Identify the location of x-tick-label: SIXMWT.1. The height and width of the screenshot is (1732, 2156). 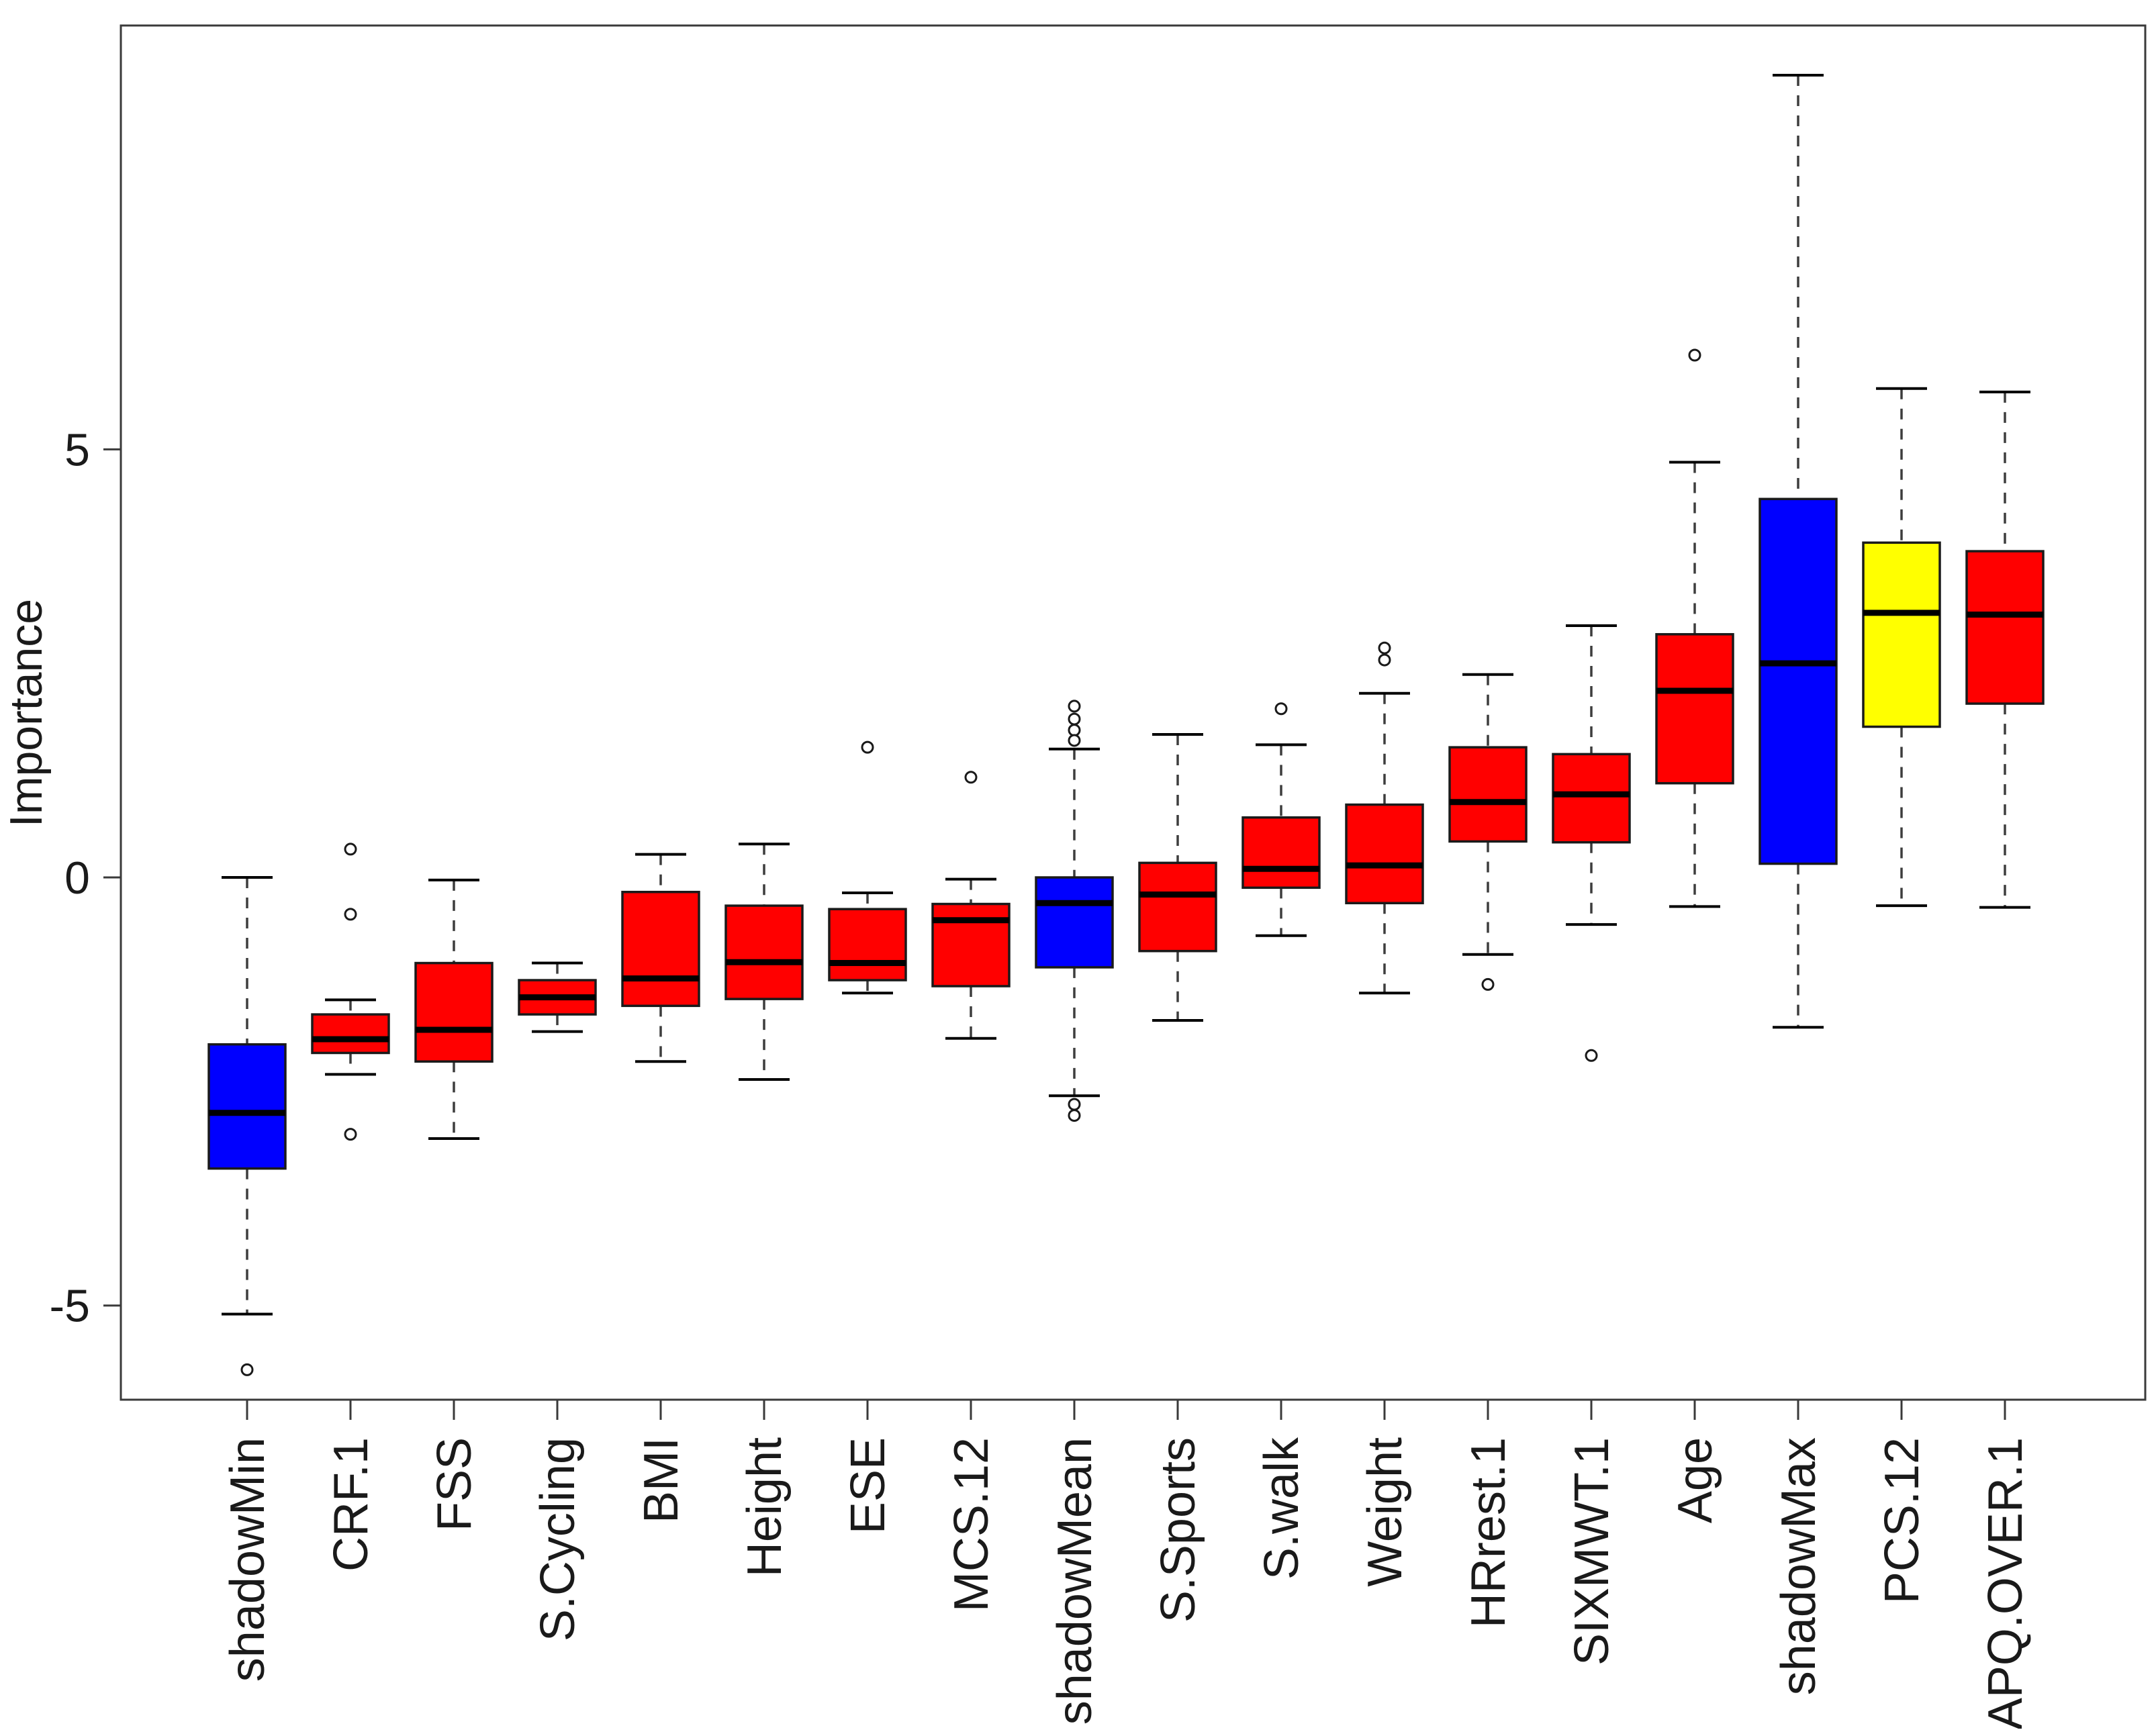
(1592, 1551).